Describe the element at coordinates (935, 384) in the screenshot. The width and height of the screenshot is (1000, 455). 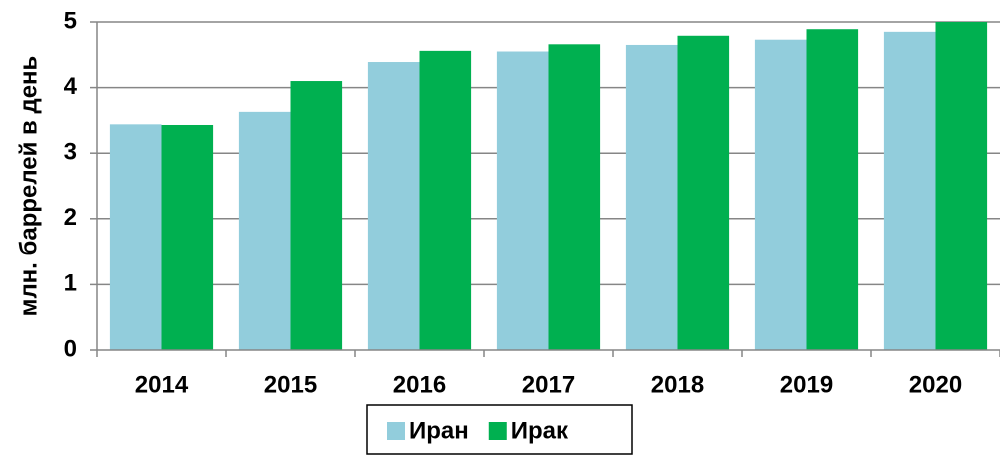
I see `x-tick-label: 2020` at that location.